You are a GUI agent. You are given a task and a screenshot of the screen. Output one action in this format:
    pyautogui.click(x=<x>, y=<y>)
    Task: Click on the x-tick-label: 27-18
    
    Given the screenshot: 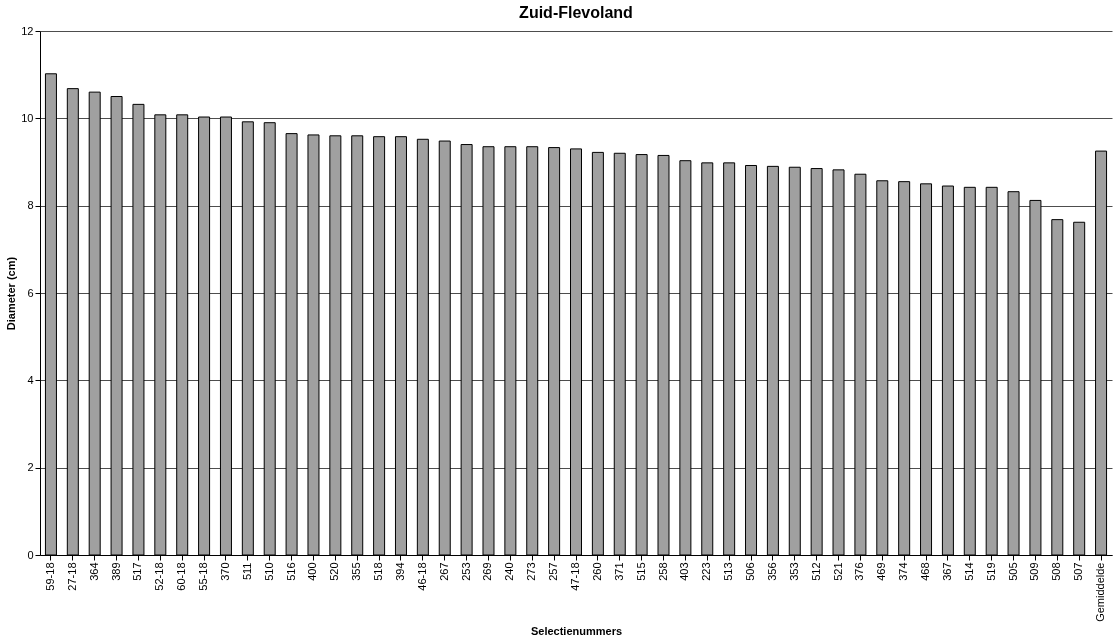 What is the action you would take?
    pyautogui.click(x=71, y=576)
    